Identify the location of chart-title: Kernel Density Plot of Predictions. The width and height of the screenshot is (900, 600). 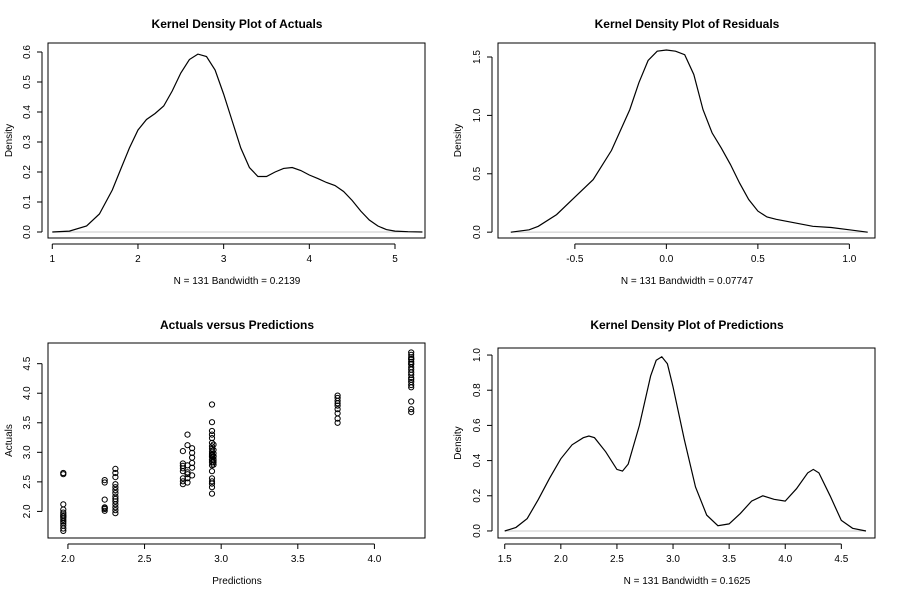
(687, 325).